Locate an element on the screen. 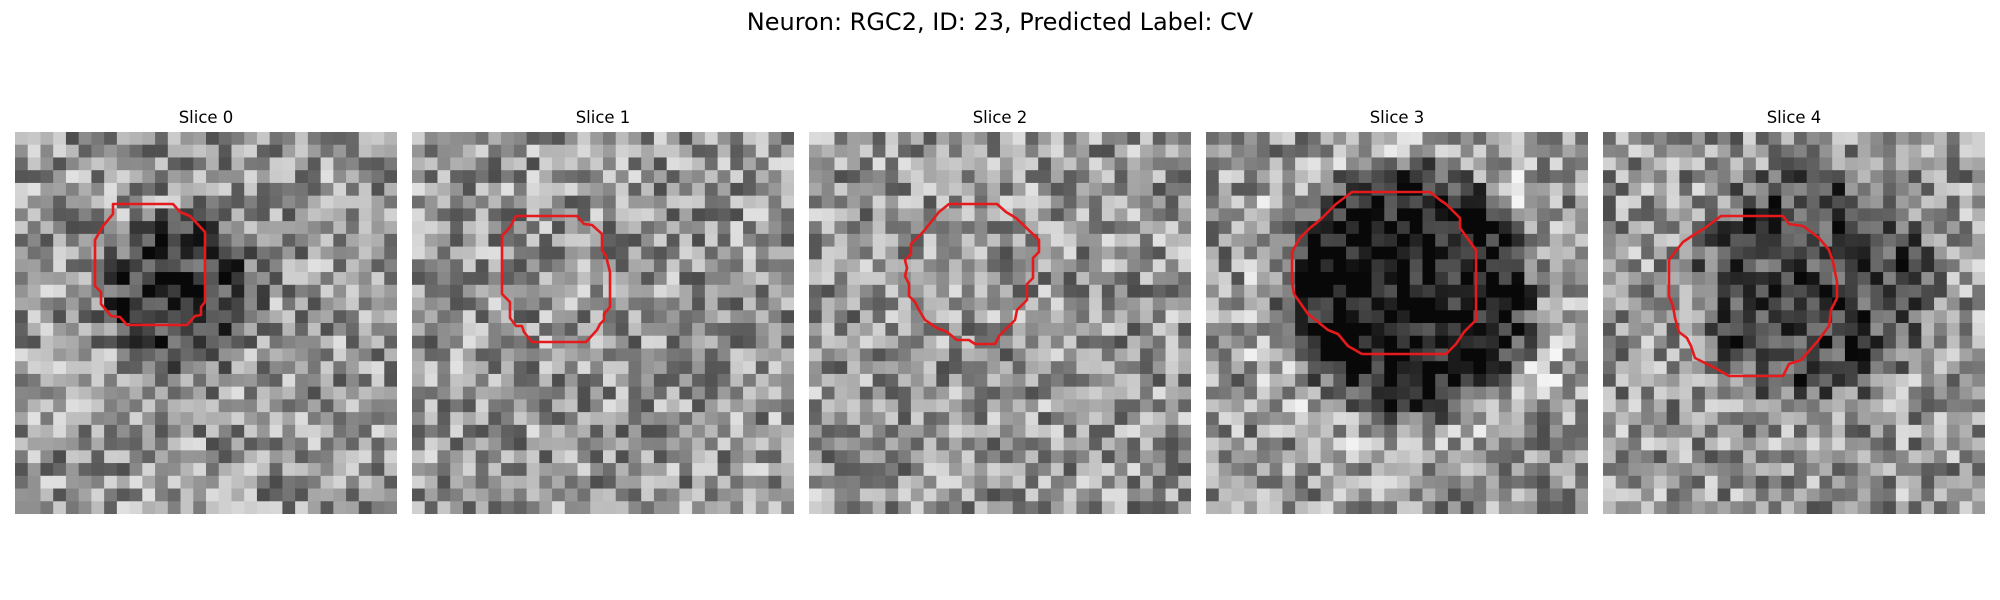 The width and height of the screenshot is (2000, 600). slice-panel-0: Slice 0 is located at coordinates (206, 311).